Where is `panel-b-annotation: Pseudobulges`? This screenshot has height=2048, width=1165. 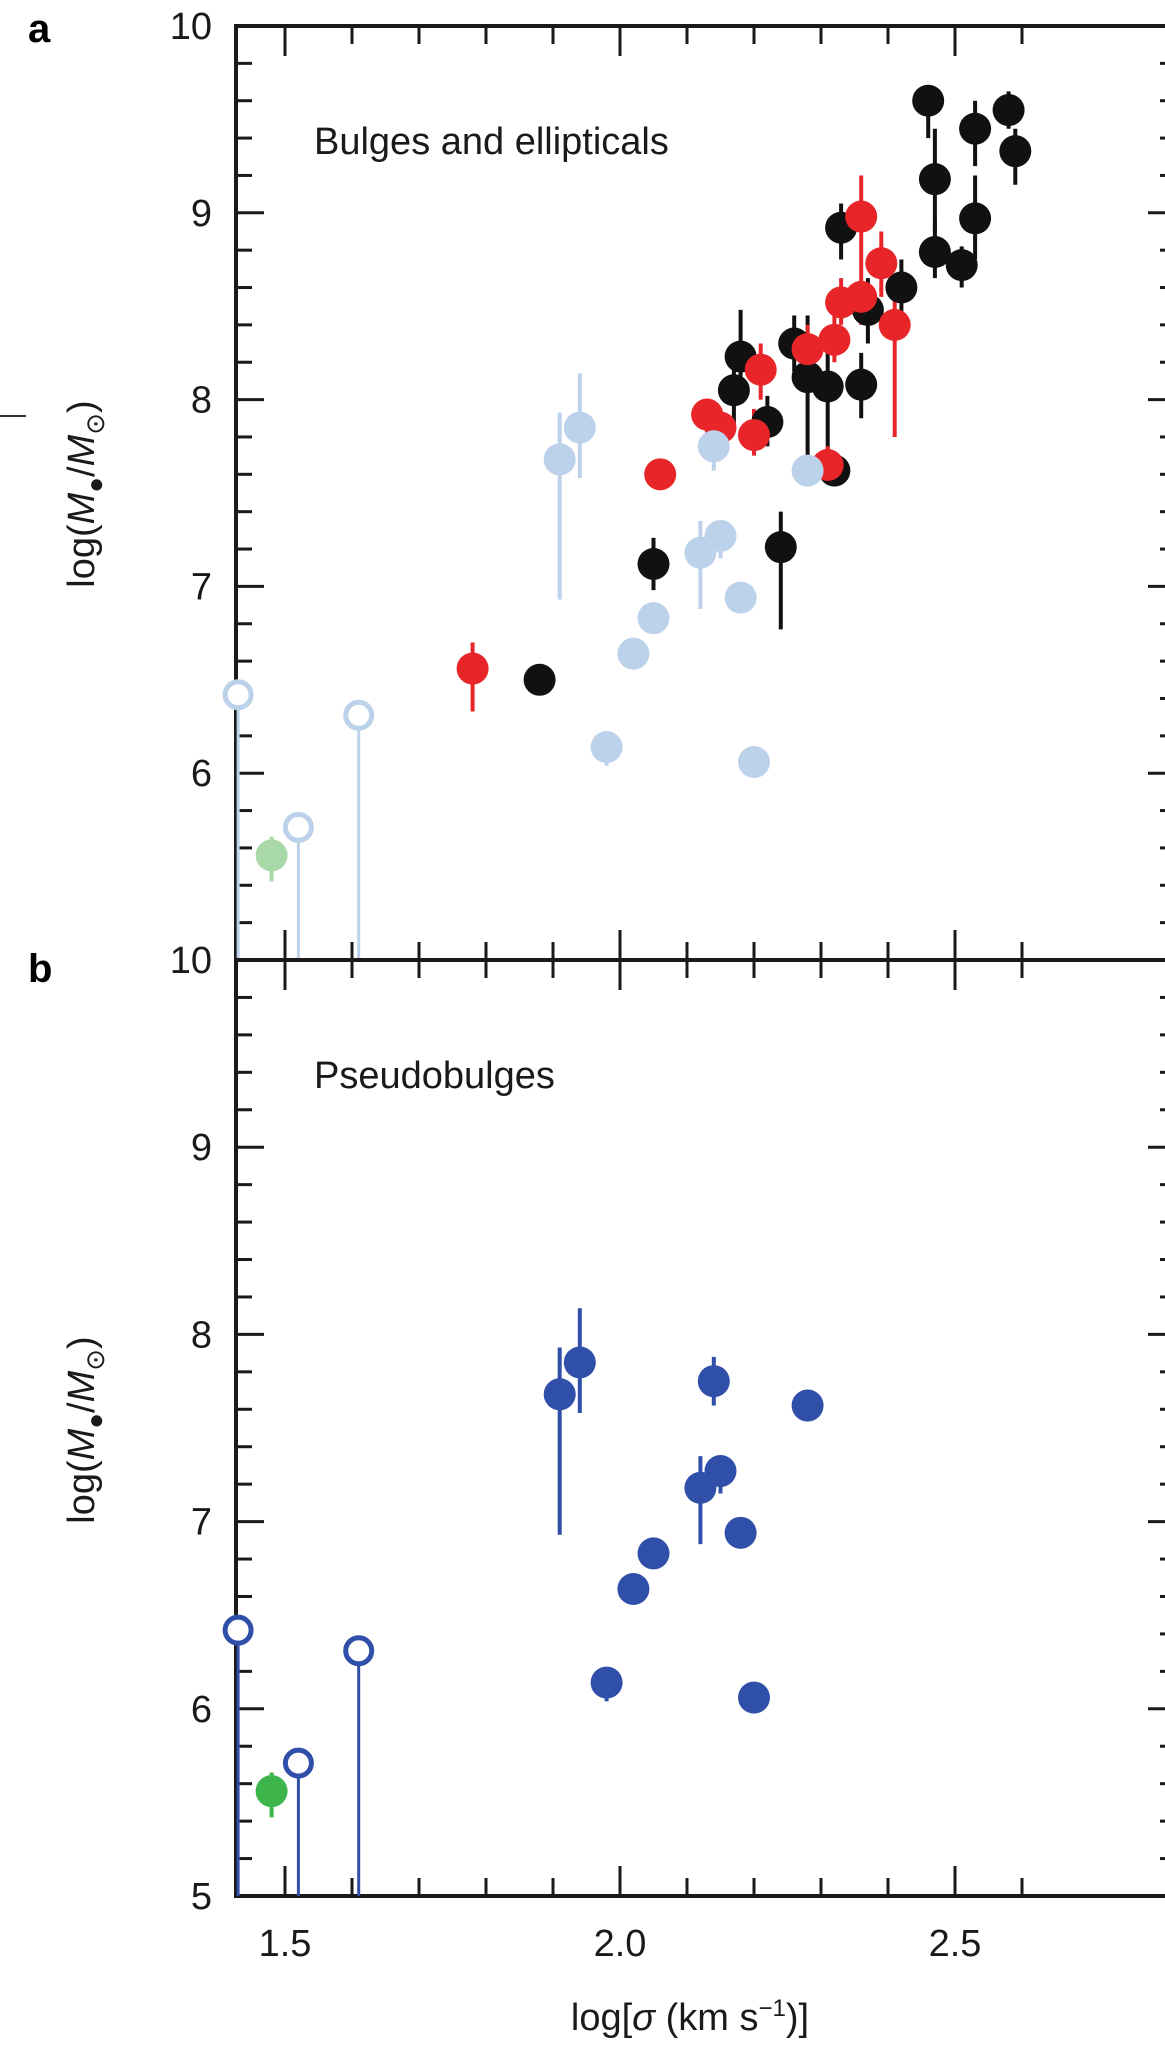 panel-b-annotation: Pseudobulges is located at coordinates (434, 1076).